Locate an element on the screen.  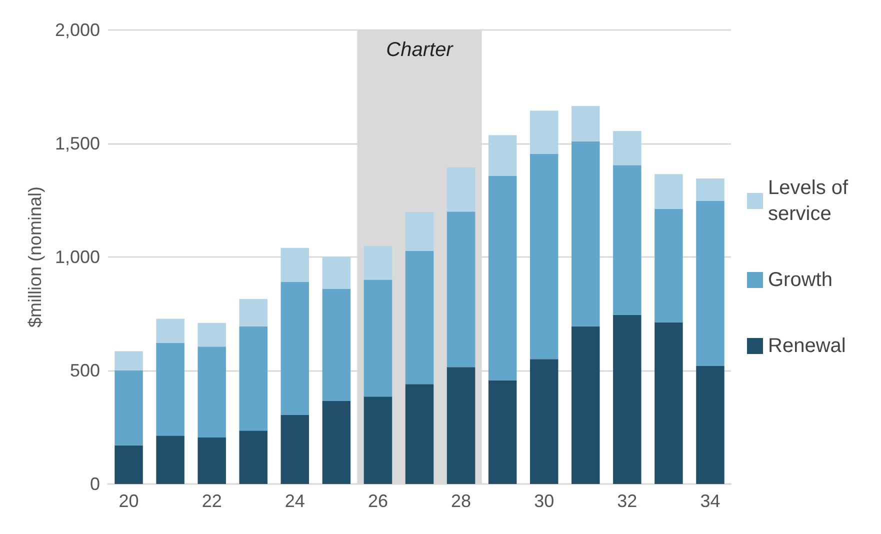
x-tick-label: 24 is located at coordinates (294, 501).